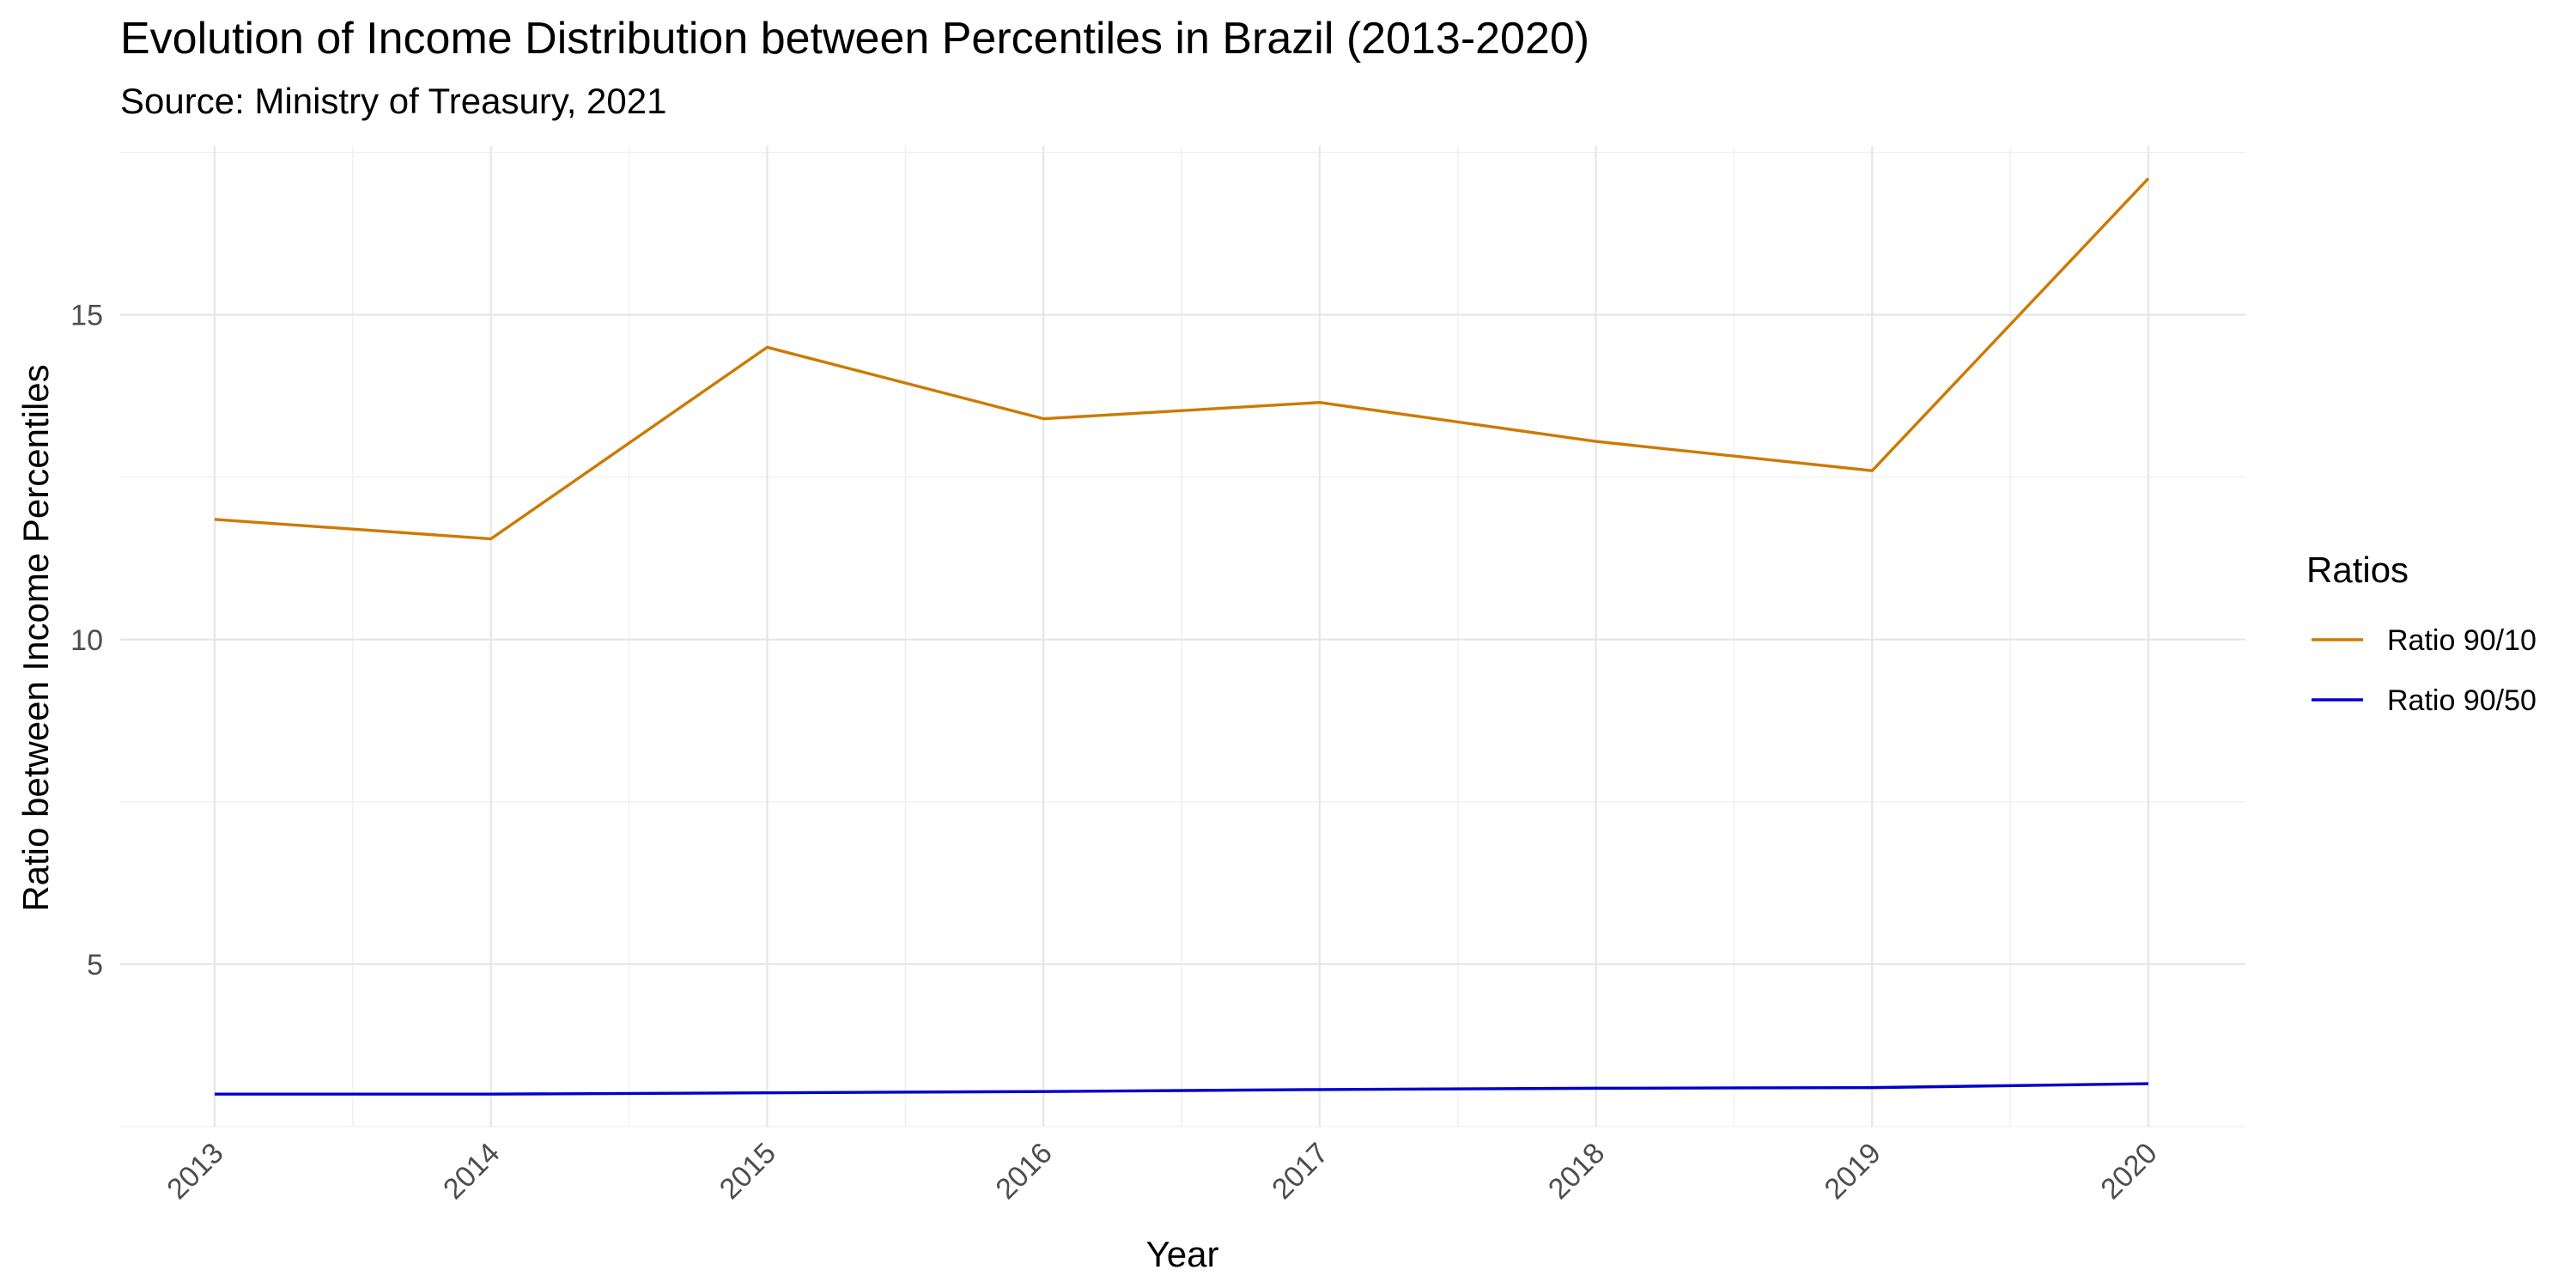 Image resolution: width=2576 pixels, height=1288 pixels. I want to click on x-tick-label: 2018, so click(1576, 1171).